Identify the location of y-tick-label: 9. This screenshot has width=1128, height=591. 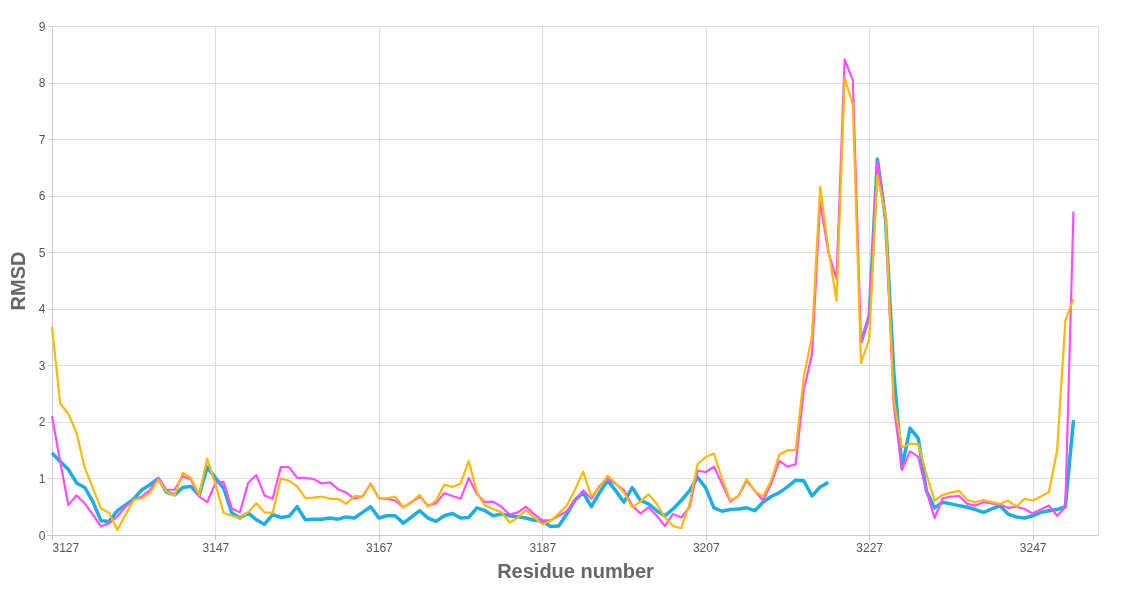
(42, 26).